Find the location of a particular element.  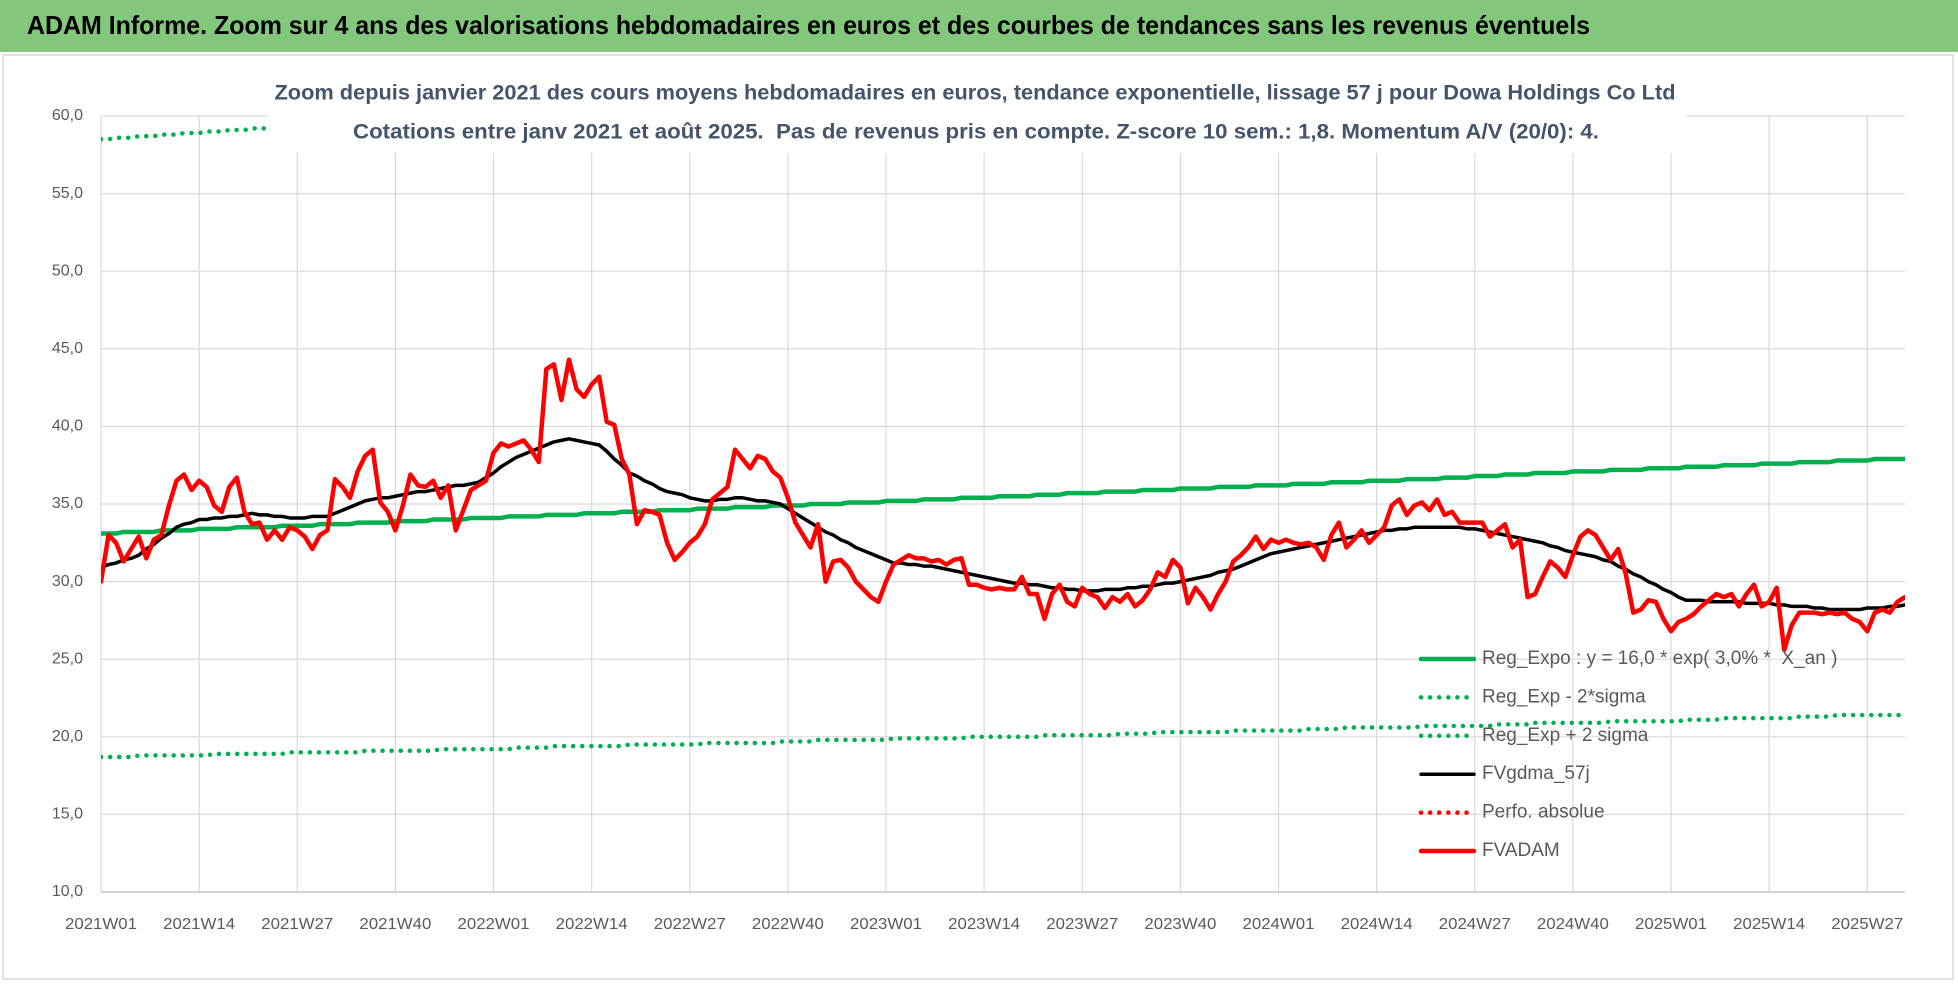

x-tick-label: 2023W14 is located at coordinates (984, 924).